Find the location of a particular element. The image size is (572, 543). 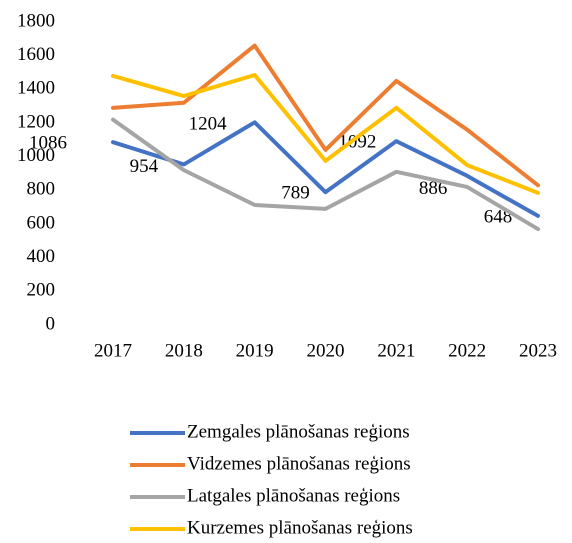

data-label: 954 is located at coordinates (144, 166).